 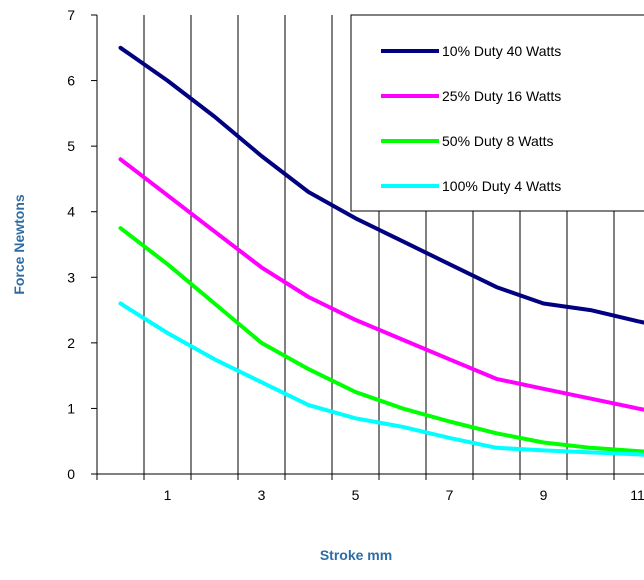 What do you see at coordinates (262, 495) in the screenshot?
I see `x-tick-label: 3` at bounding box center [262, 495].